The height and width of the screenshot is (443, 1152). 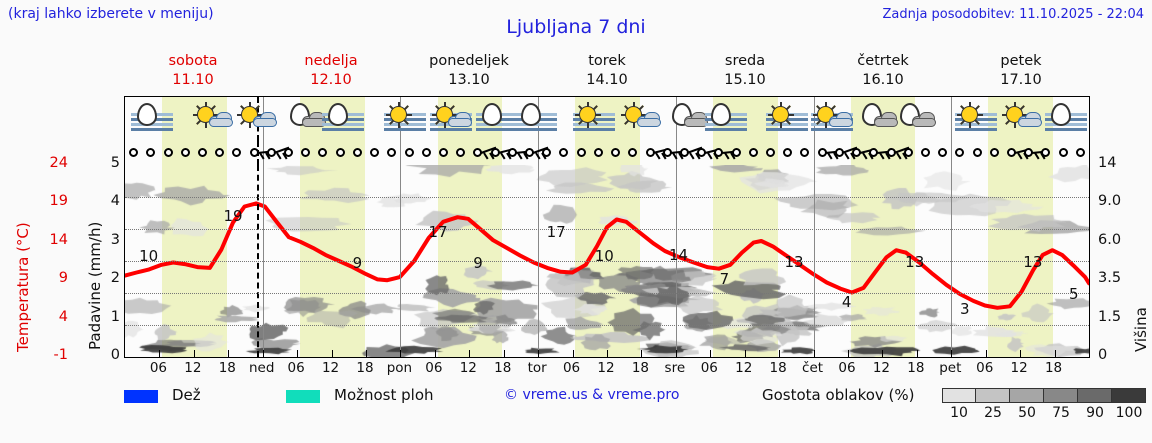 What do you see at coordinates (115, 355) in the screenshot?
I see `precipitation-tick: 0` at bounding box center [115, 355].